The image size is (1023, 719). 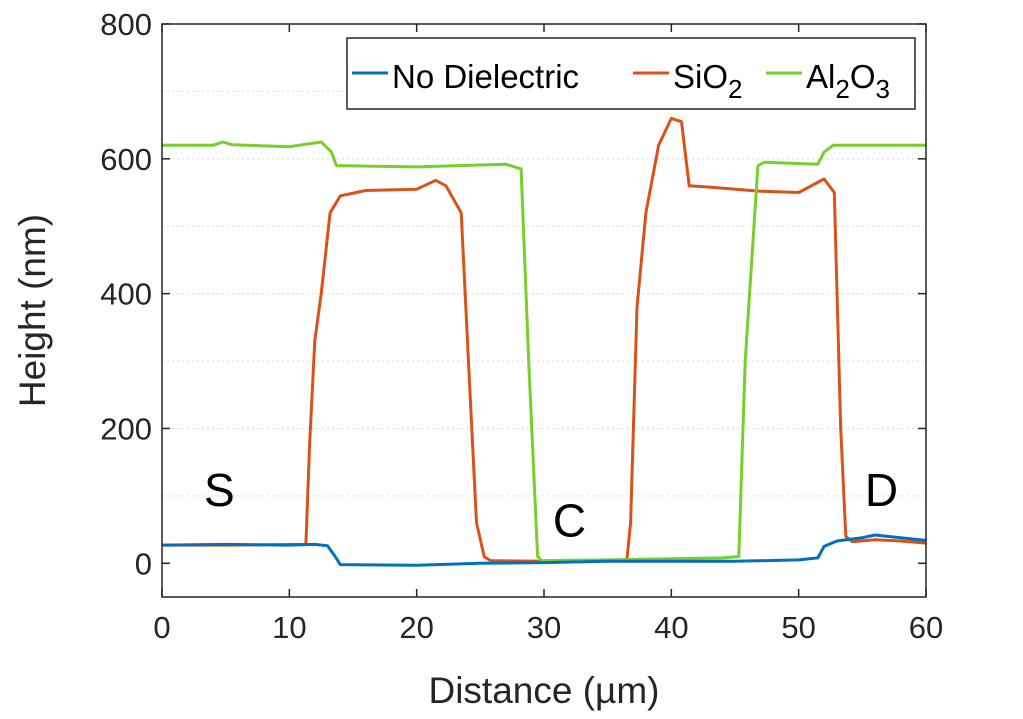 What do you see at coordinates (126, 294) in the screenshot?
I see `y-tick-label: 400` at bounding box center [126, 294].